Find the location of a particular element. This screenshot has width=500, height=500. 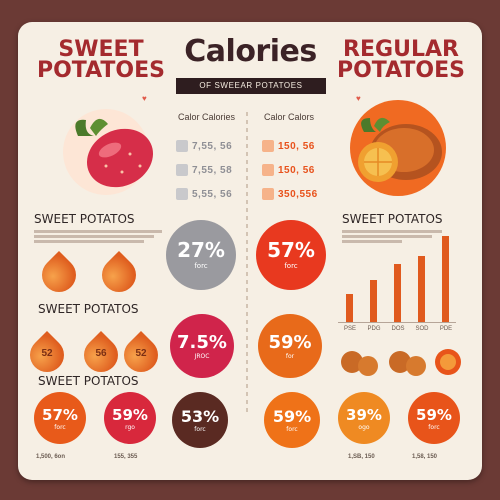

percent-circle: 53% forc is located at coordinates (200, 420).